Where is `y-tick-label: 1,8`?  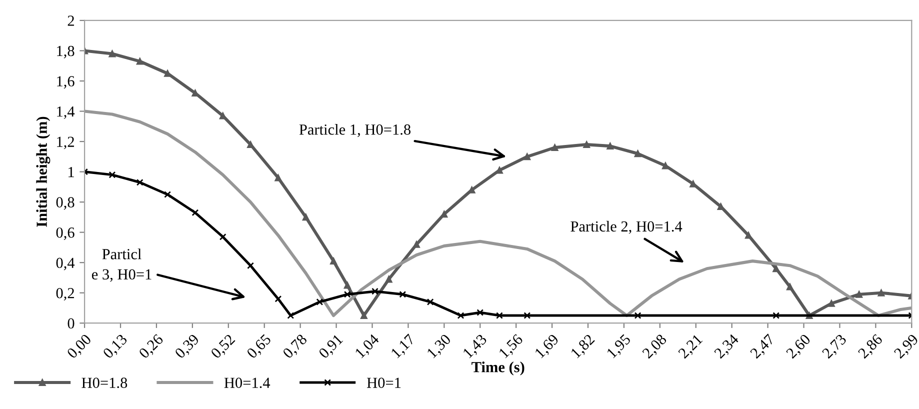
y-tick-label: 1,8 is located at coordinates (65, 52).